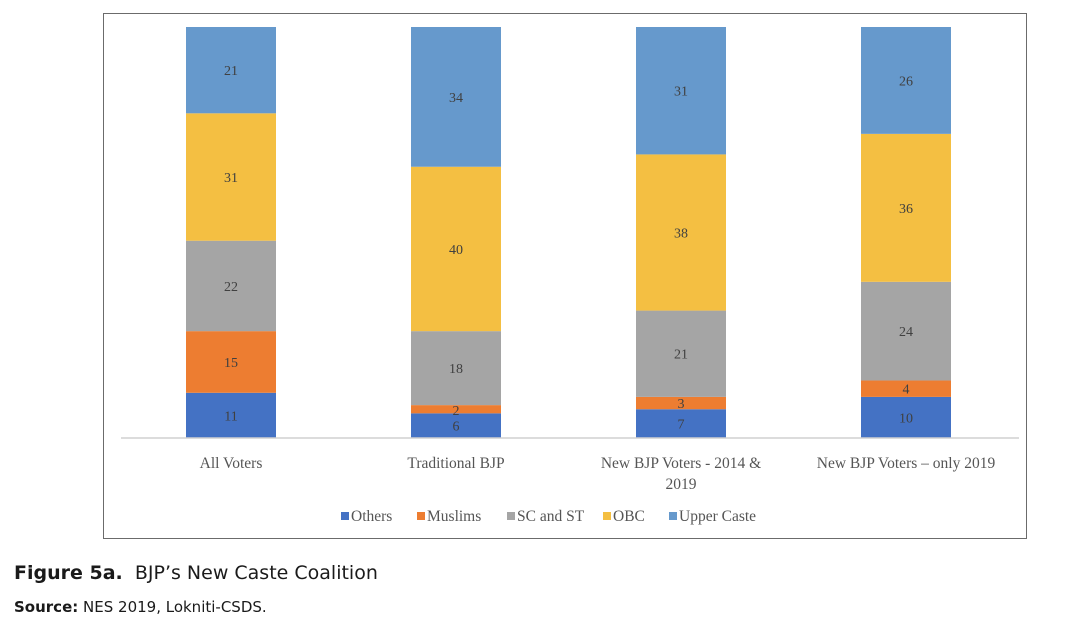  Describe the element at coordinates (256, 573) in the screenshot. I see `figure-title: BJP’s New Caste Coalition` at that location.